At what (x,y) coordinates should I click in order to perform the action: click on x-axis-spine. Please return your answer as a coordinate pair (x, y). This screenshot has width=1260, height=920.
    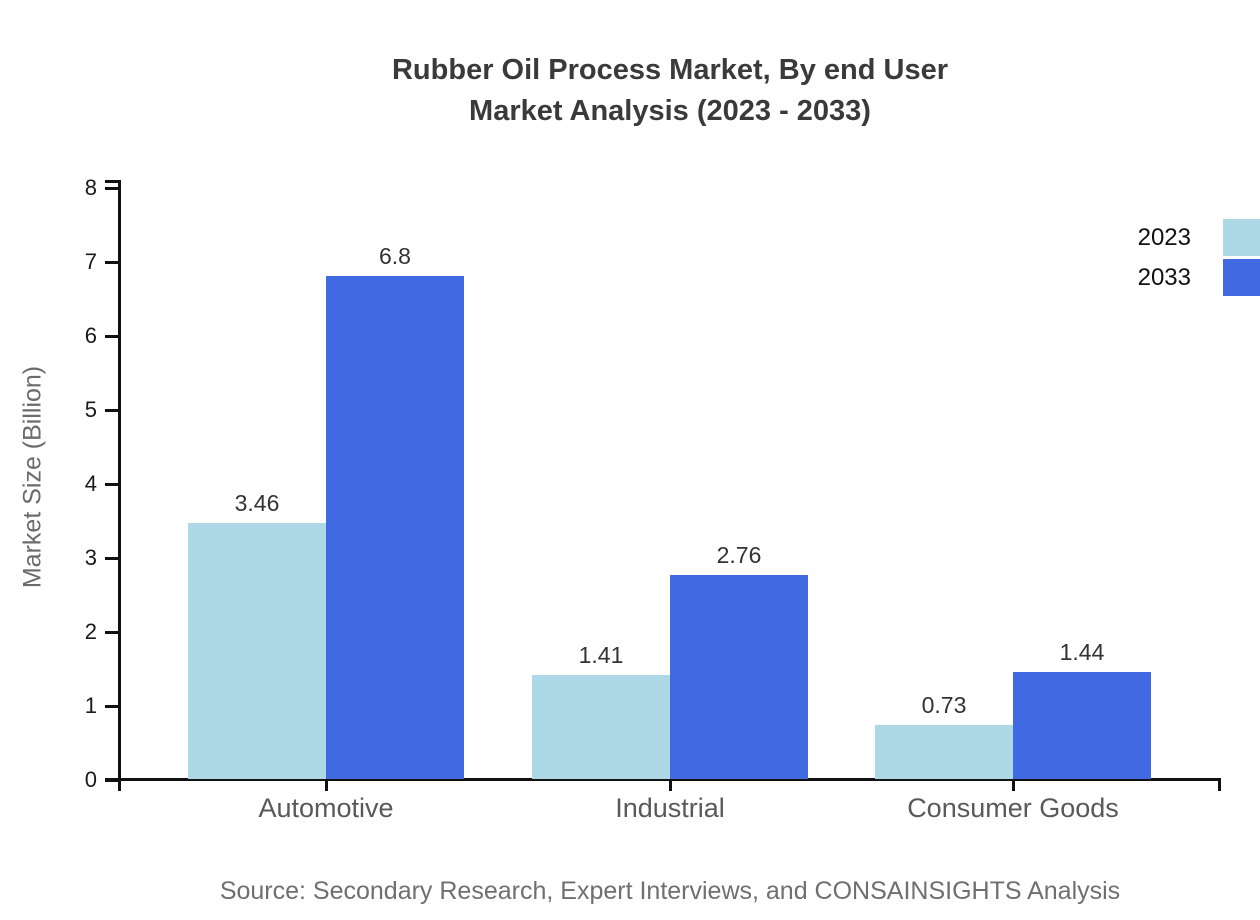
    Looking at the image, I should click on (663, 779).